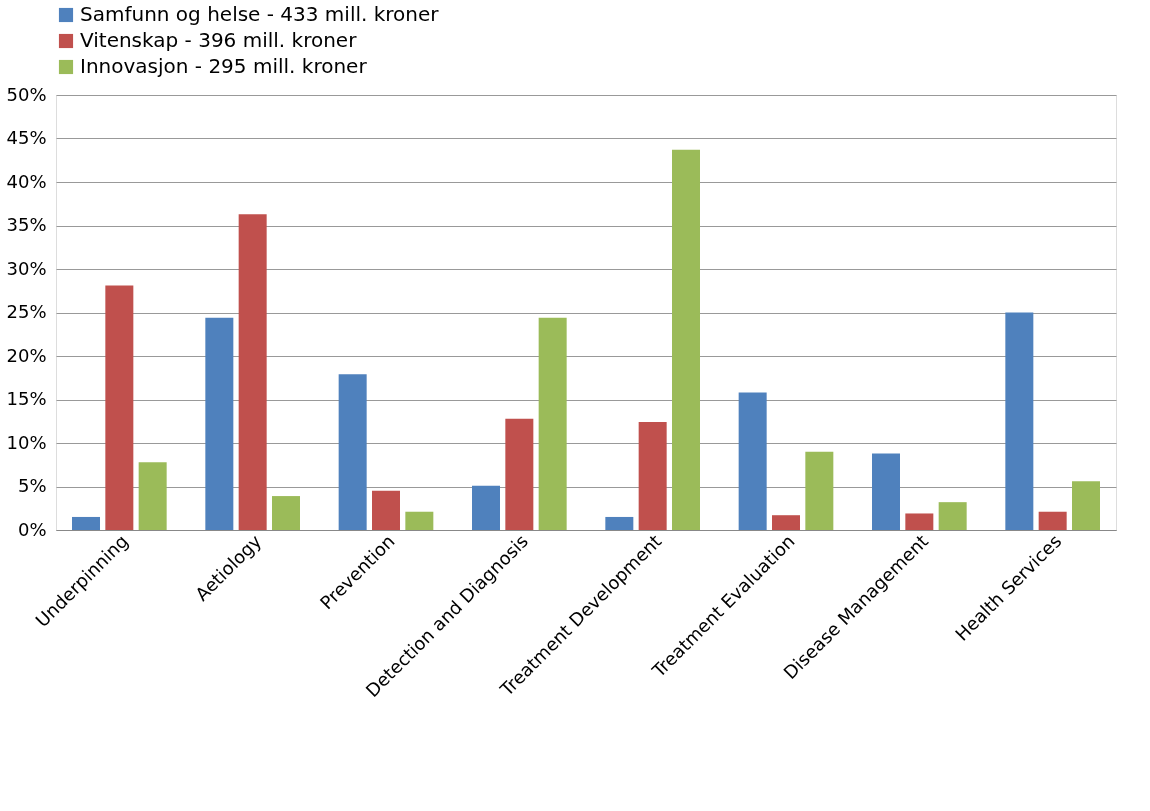  I want to click on y-tick-label: 15%, so click(26, 398).